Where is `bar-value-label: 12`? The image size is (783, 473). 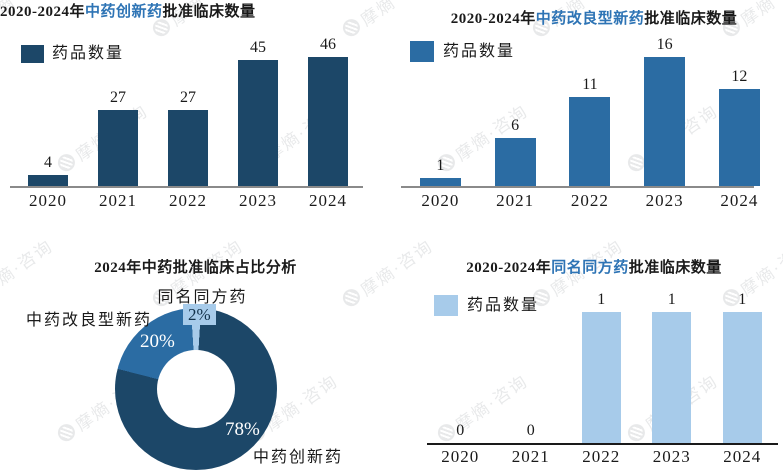 bar-value-label: 12 is located at coordinates (739, 76).